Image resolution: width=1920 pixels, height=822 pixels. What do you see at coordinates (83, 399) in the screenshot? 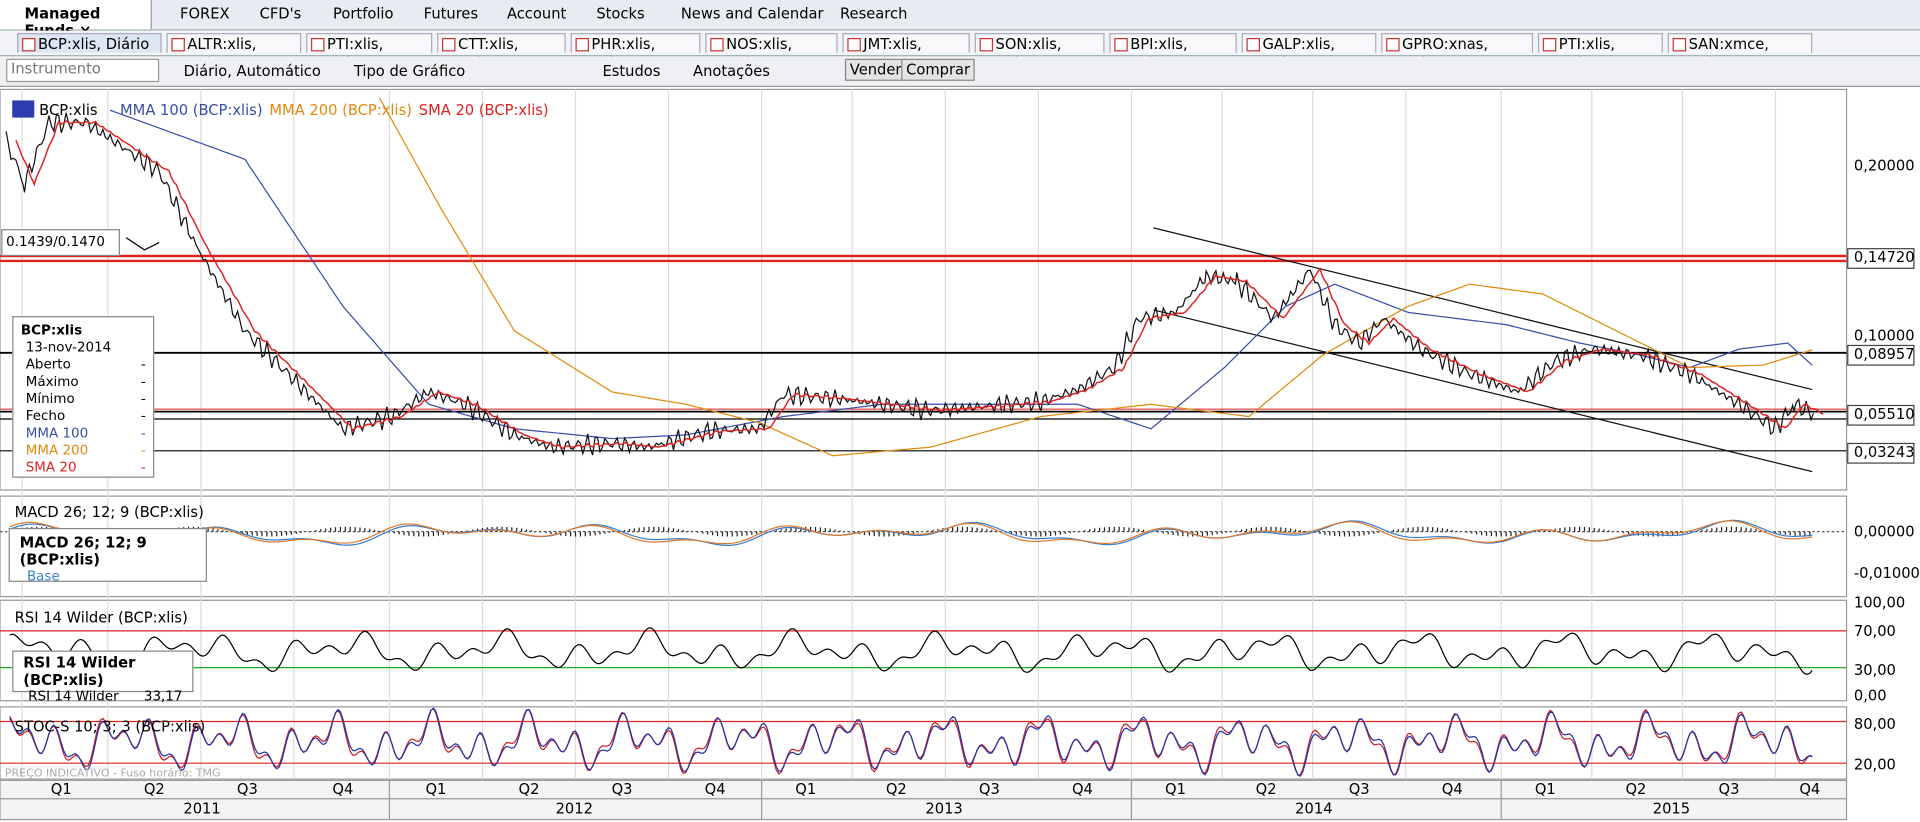
I see `info-row: Mínimo -` at bounding box center [83, 399].